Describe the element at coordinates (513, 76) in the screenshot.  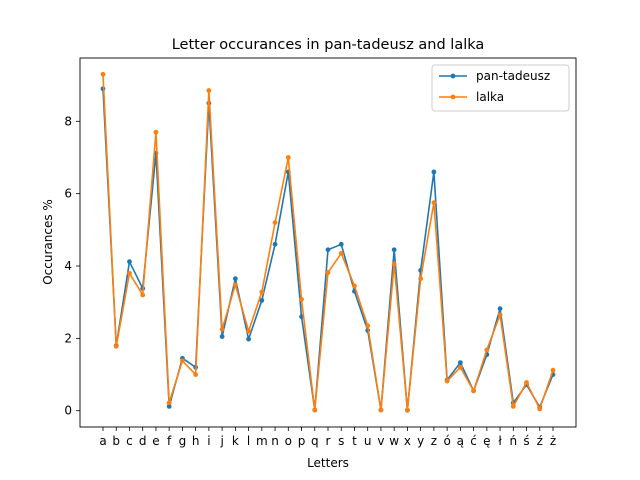
I see `legend-label: pan-tadeusz` at that location.